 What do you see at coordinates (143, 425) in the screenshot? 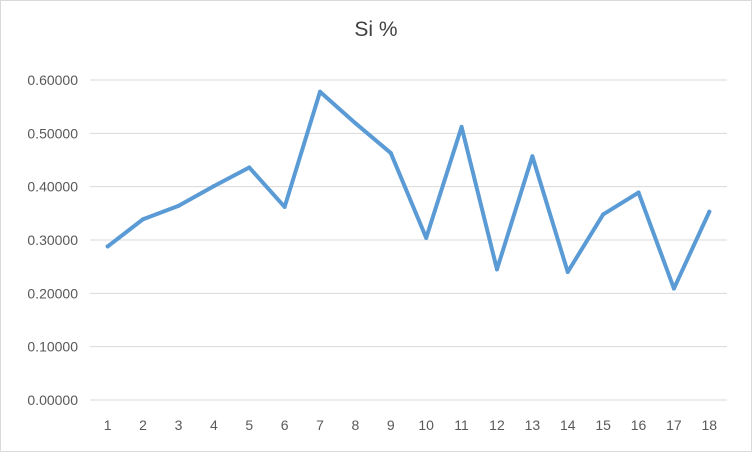
I see `x-tick-label: 2` at bounding box center [143, 425].